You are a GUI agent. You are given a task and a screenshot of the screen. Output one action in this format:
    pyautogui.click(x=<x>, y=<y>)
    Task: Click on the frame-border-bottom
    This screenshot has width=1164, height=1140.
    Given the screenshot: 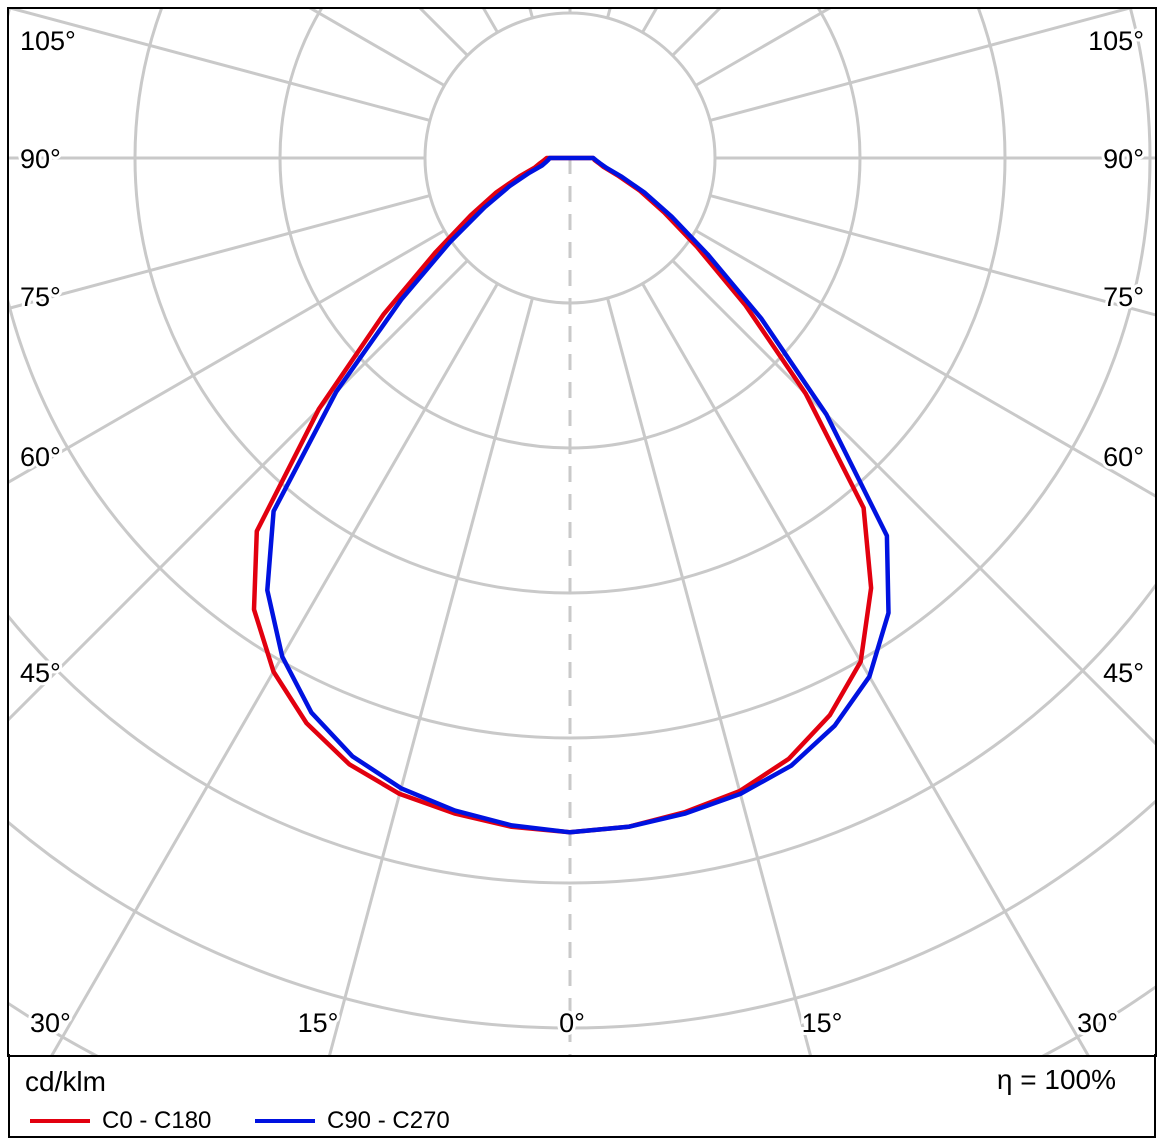 What is the action you would take?
    pyautogui.click(x=582, y=1137)
    